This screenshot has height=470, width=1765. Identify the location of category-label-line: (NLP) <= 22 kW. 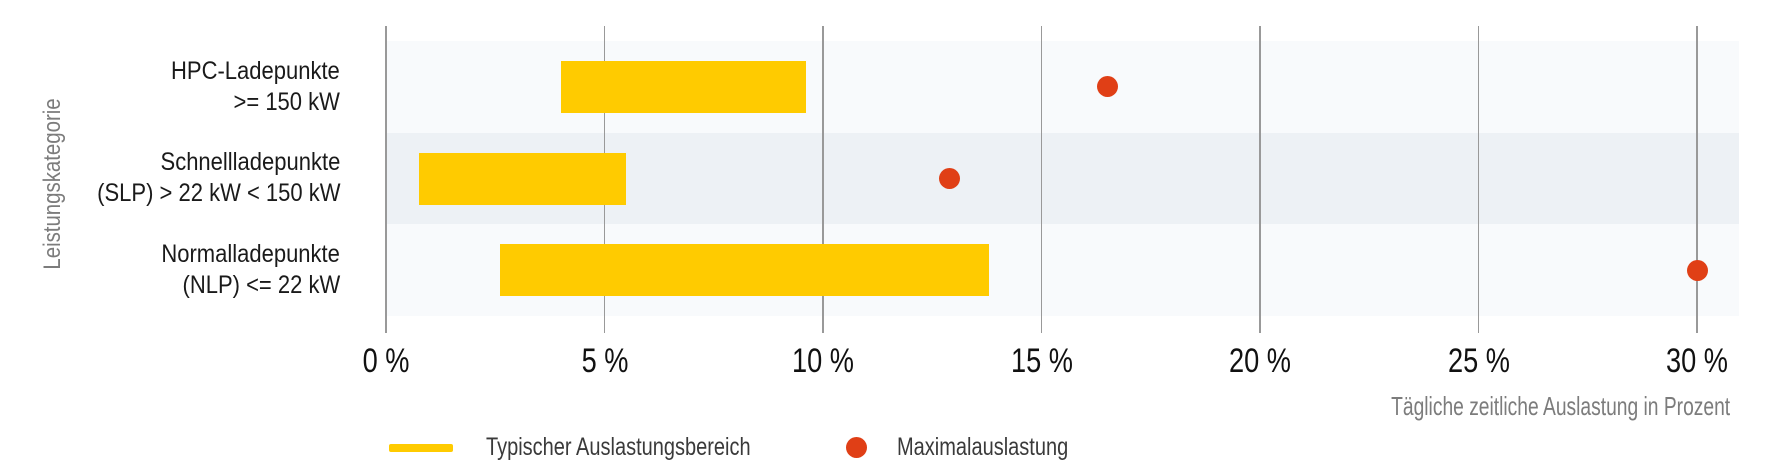
(261, 285).